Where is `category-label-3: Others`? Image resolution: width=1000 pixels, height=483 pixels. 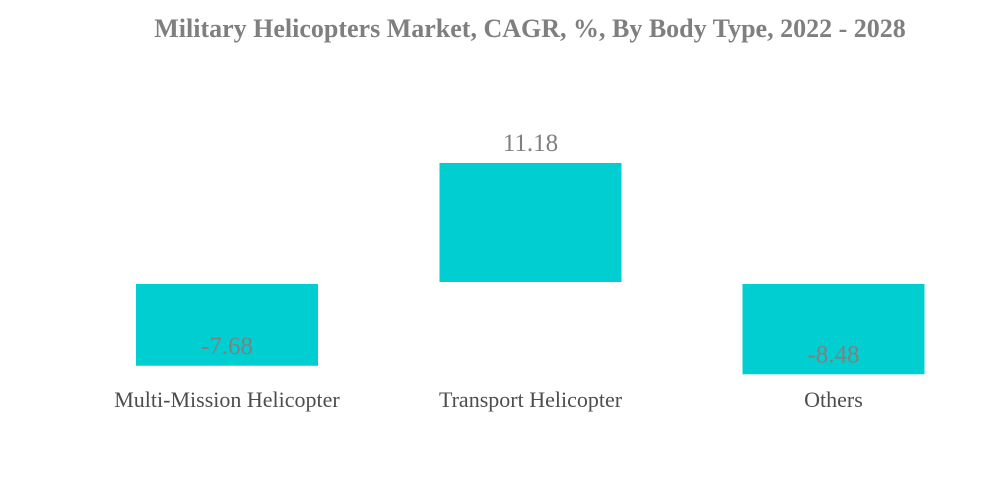
category-label-3: Others is located at coordinates (833, 399).